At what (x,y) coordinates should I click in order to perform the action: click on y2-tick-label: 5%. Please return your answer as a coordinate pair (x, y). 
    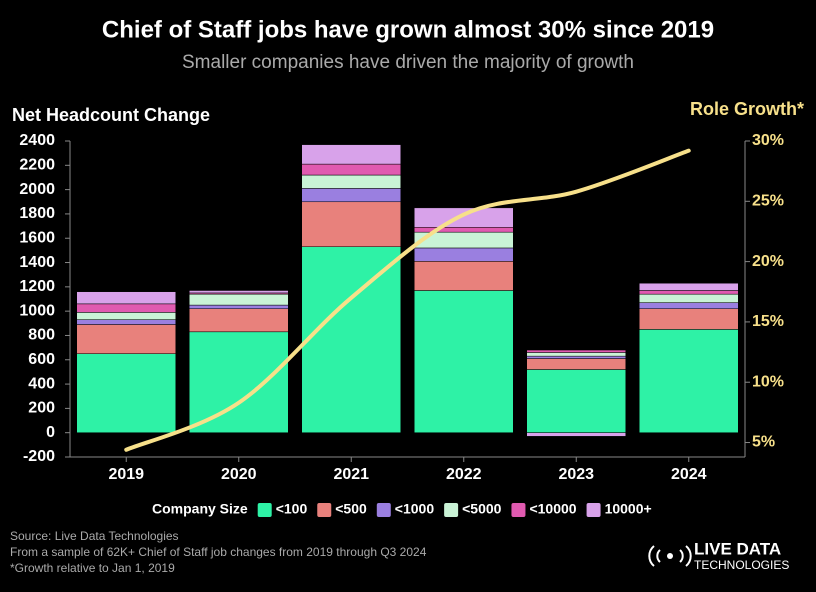
    Looking at the image, I should click on (763, 442).